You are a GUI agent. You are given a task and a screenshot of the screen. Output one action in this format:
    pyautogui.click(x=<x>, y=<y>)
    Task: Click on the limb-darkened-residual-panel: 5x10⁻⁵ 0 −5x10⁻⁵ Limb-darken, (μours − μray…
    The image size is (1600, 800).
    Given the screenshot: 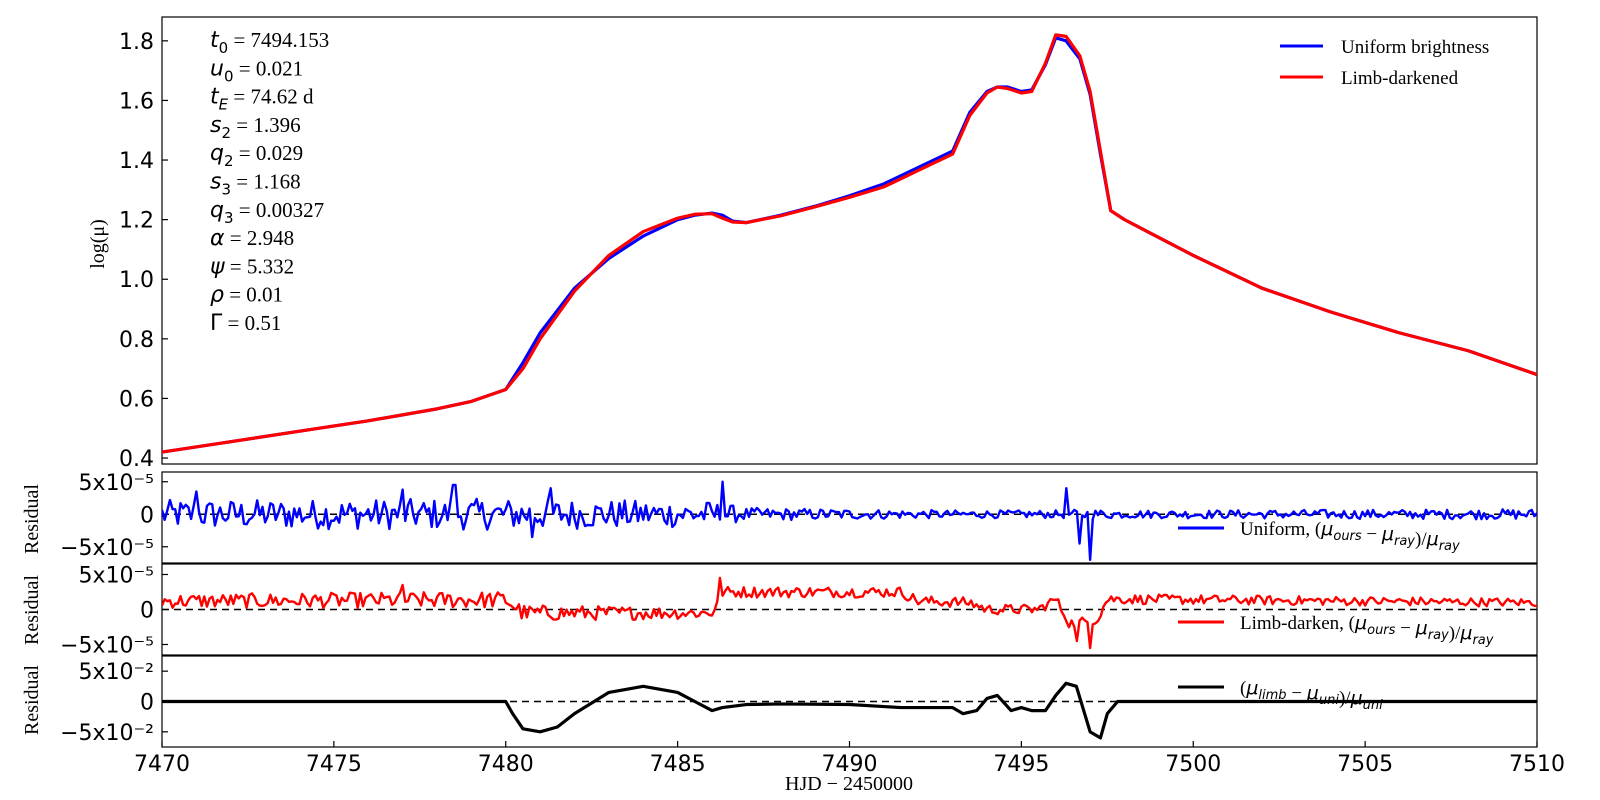 What is the action you would take?
    pyautogui.click(x=799, y=611)
    